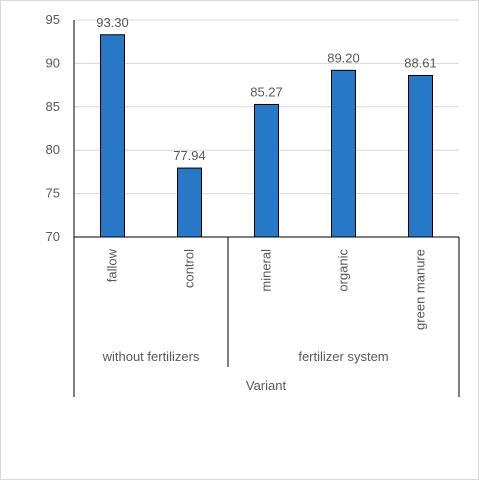 Image resolution: width=479 pixels, height=484 pixels. Describe the element at coordinates (112, 265) in the screenshot. I see `x-tick-label: fallow` at that location.